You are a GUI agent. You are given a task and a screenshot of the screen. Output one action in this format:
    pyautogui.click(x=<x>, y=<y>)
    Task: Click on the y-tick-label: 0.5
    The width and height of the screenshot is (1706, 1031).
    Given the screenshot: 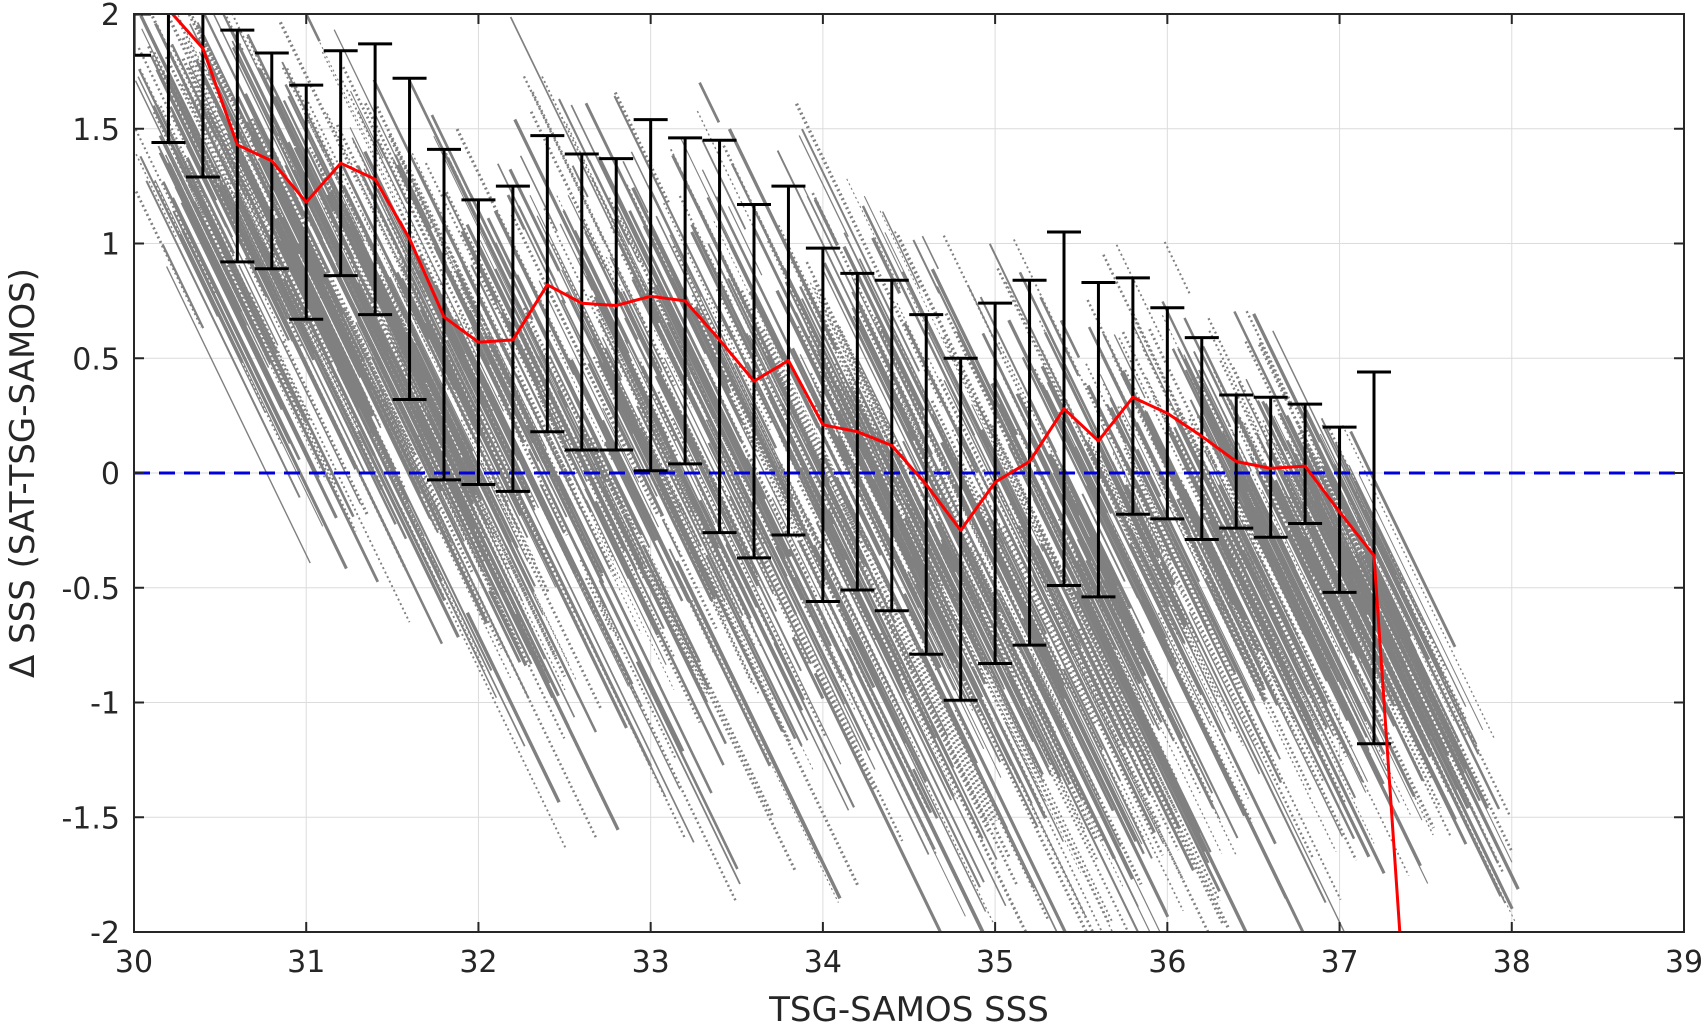 What is the action you would take?
    pyautogui.click(x=96, y=359)
    